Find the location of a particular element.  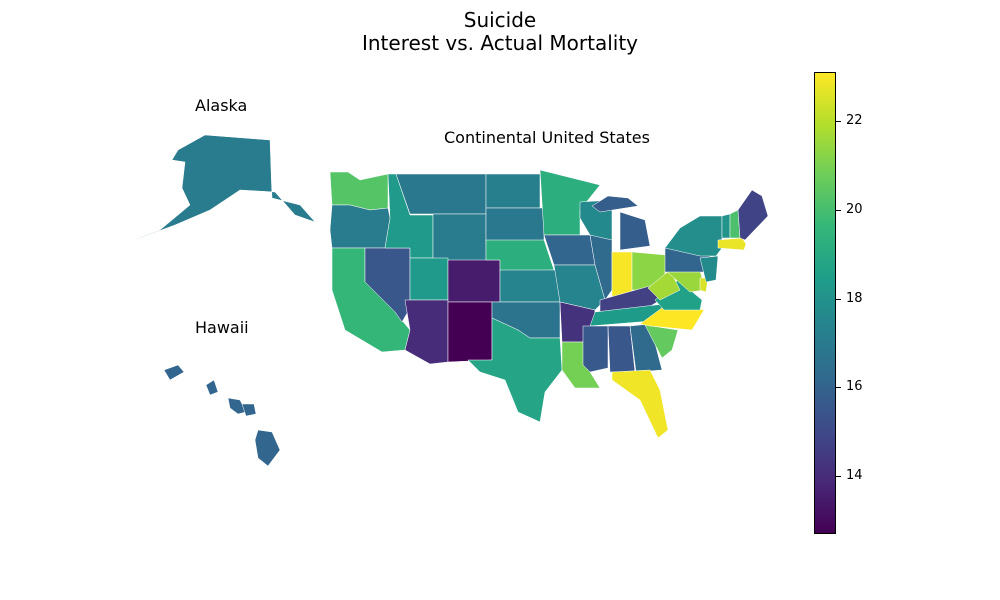

state-nm is located at coordinates (470, 332).